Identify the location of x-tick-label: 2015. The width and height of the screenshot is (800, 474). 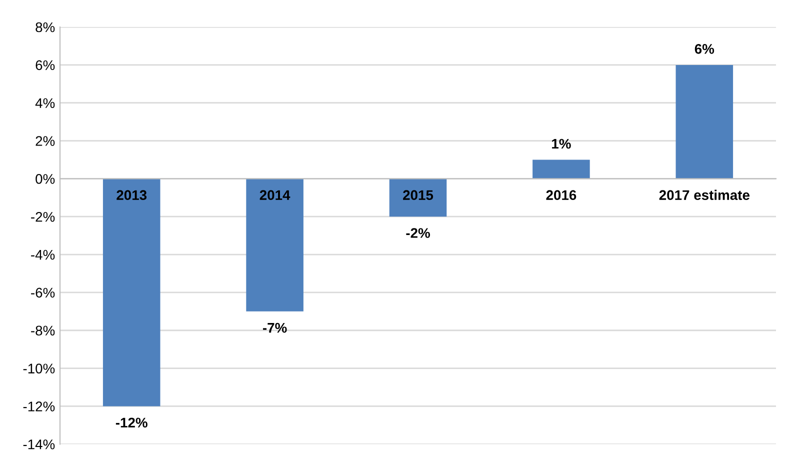
(418, 195).